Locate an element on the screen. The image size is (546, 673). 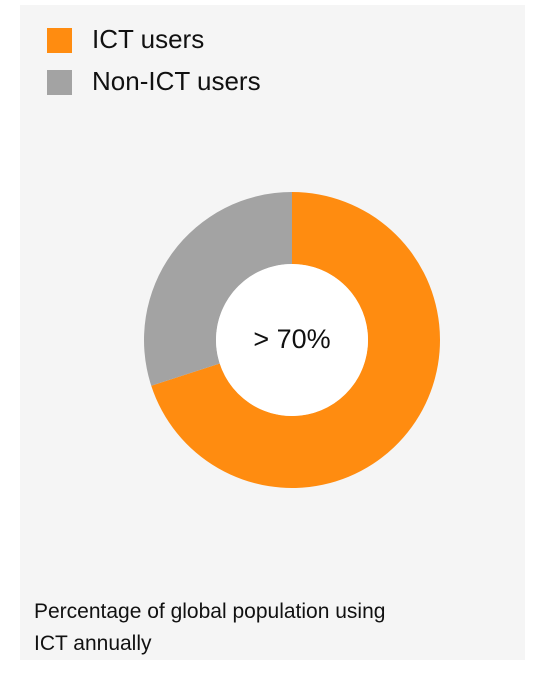
legend-label: ICT users is located at coordinates (148, 39).